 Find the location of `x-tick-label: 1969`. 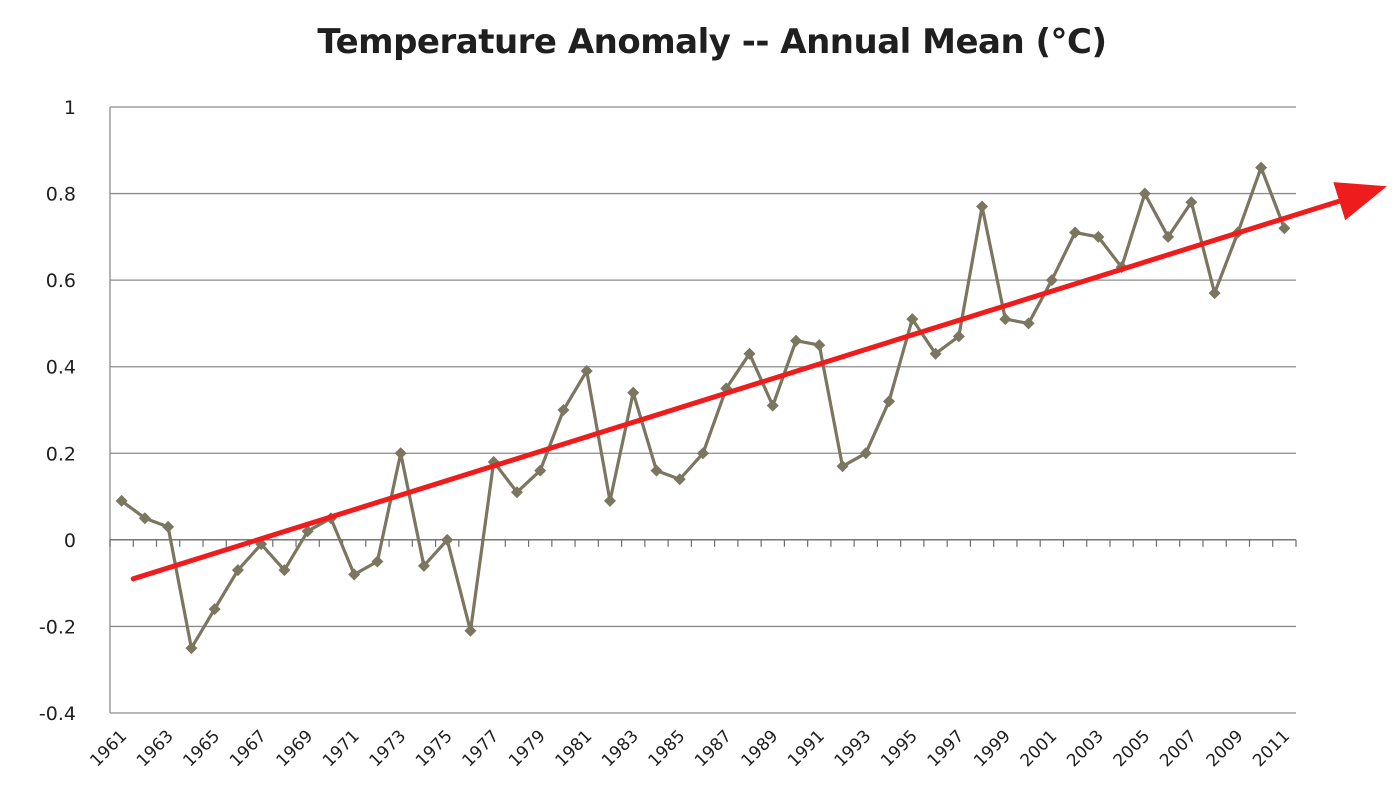

x-tick-label: 1969 is located at coordinates (294, 748).